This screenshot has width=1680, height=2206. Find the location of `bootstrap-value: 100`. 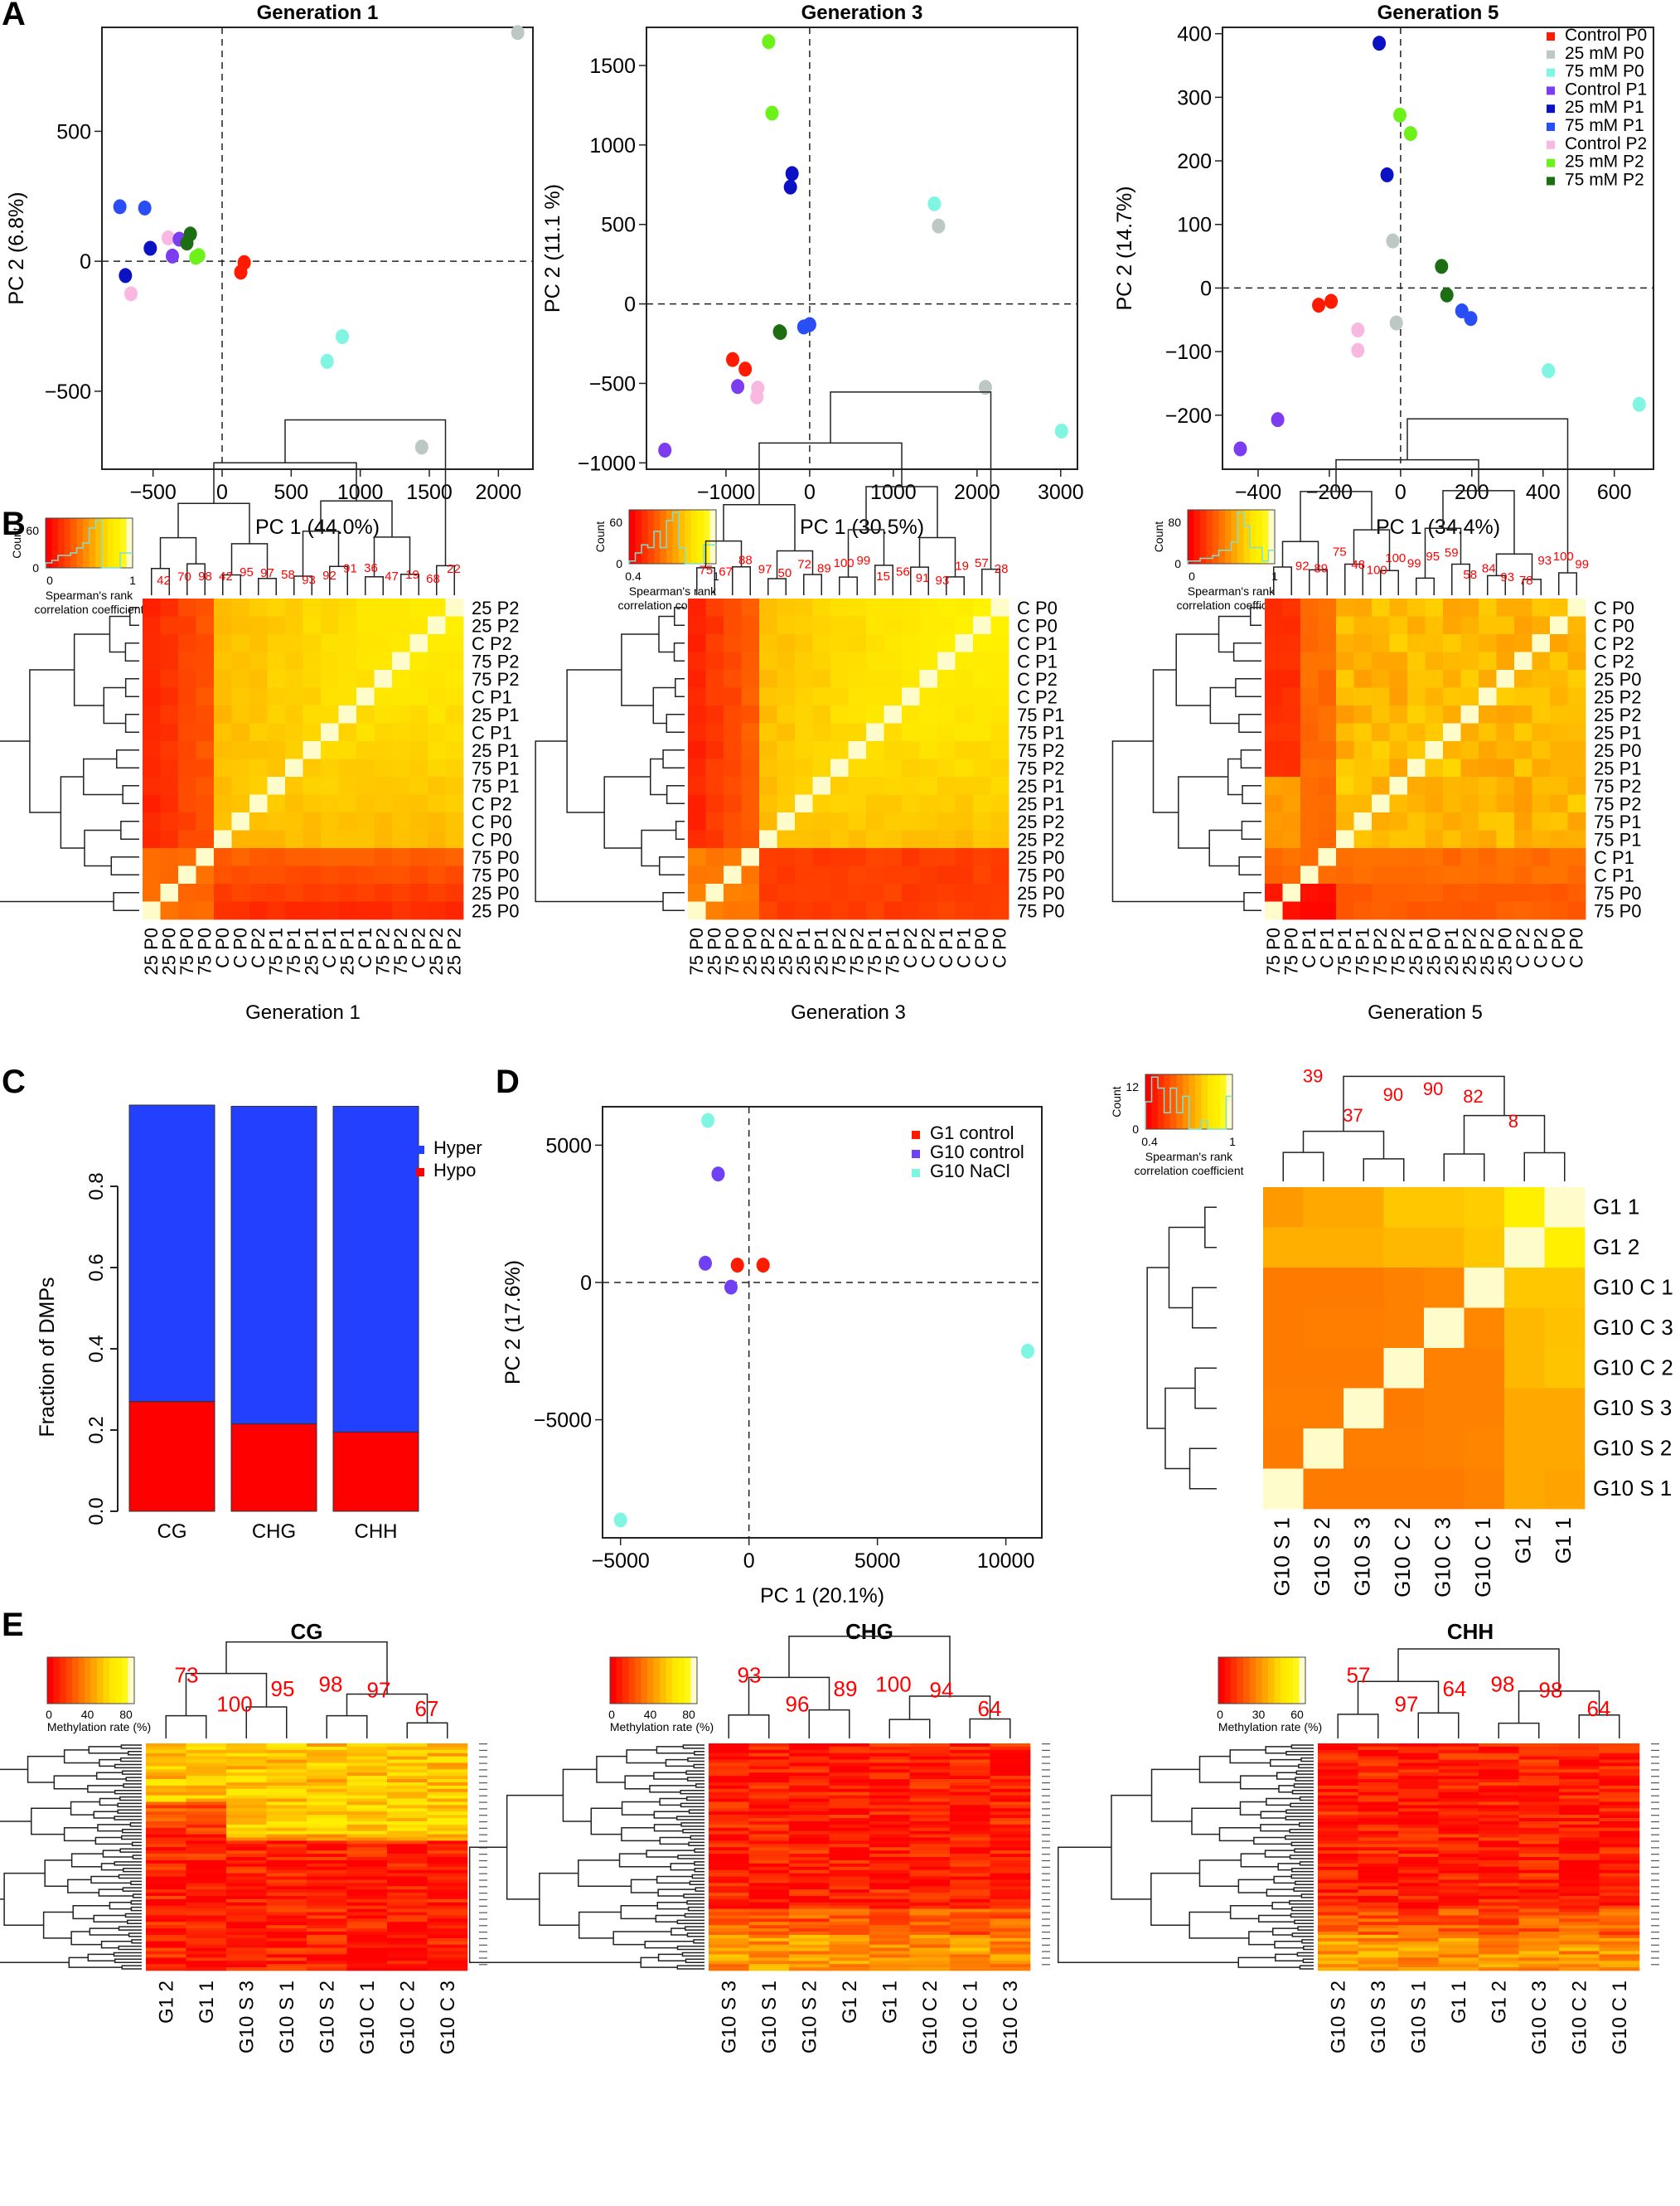

bootstrap-value: 100 is located at coordinates (1377, 570).